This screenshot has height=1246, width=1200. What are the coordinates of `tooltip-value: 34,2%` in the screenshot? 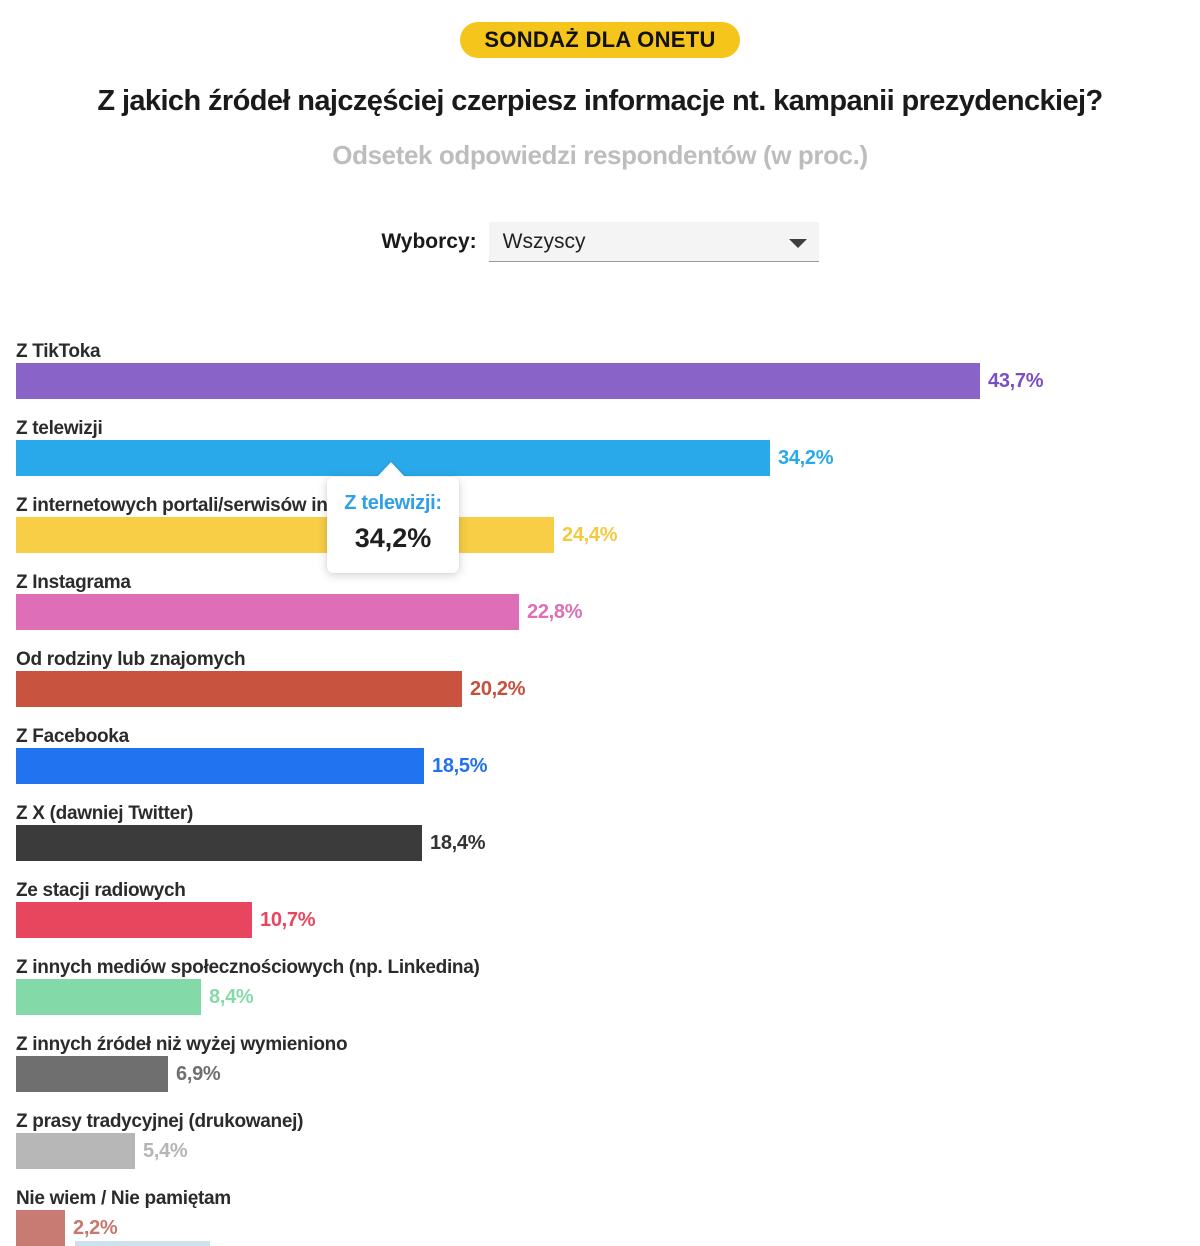 It's located at (393, 538).